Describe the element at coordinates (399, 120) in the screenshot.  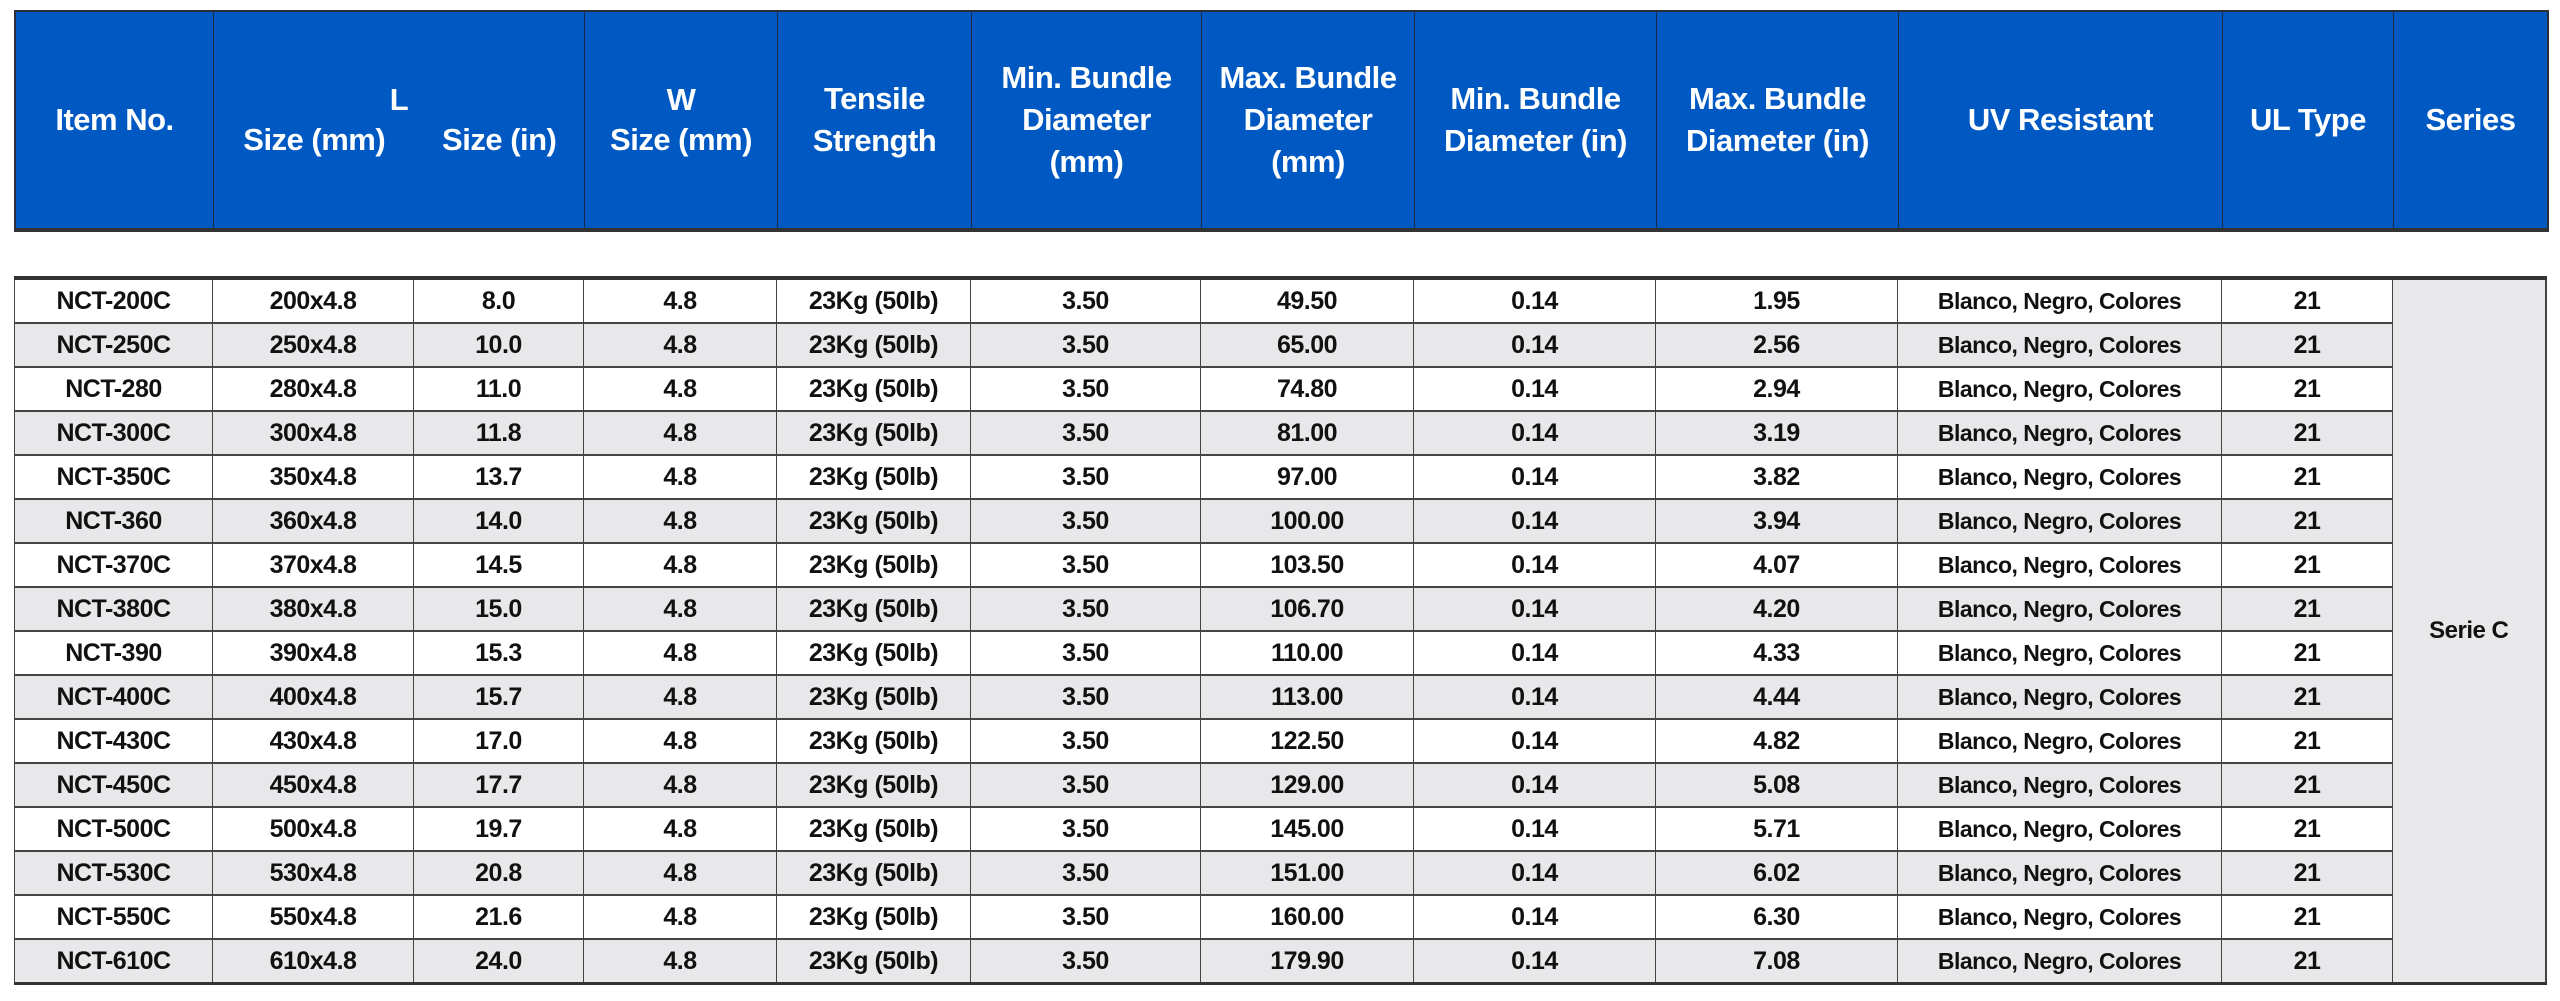
I see `header-length: L Size (mm) Size (in)` at that location.